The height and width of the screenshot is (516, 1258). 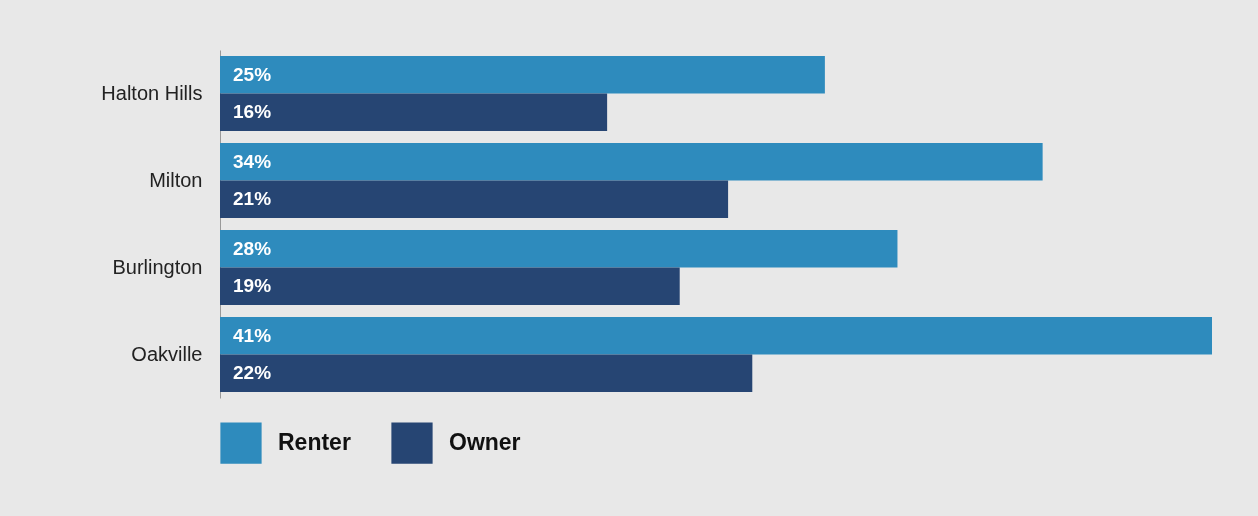 What do you see at coordinates (176, 179) in the screenshot?
I see `y-tick-label: Milton` at bounding box center [176, 179].